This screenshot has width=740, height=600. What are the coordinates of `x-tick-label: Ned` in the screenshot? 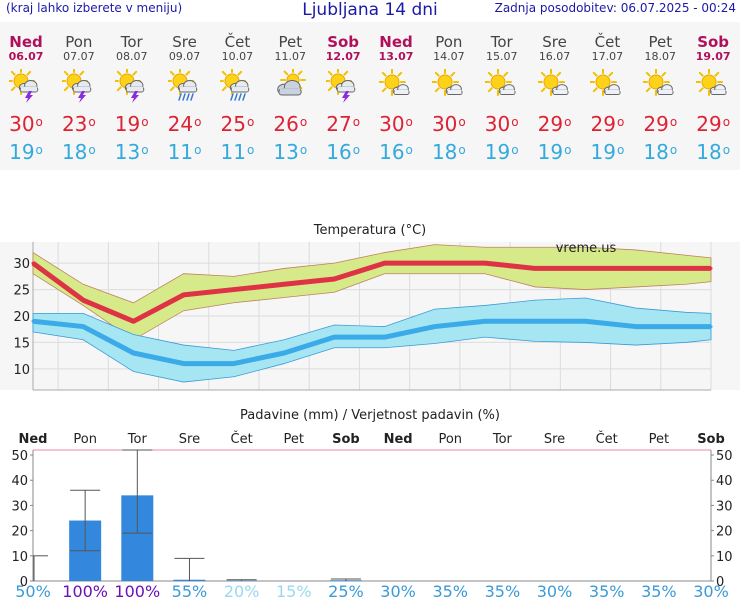 It's located at (398, 439).